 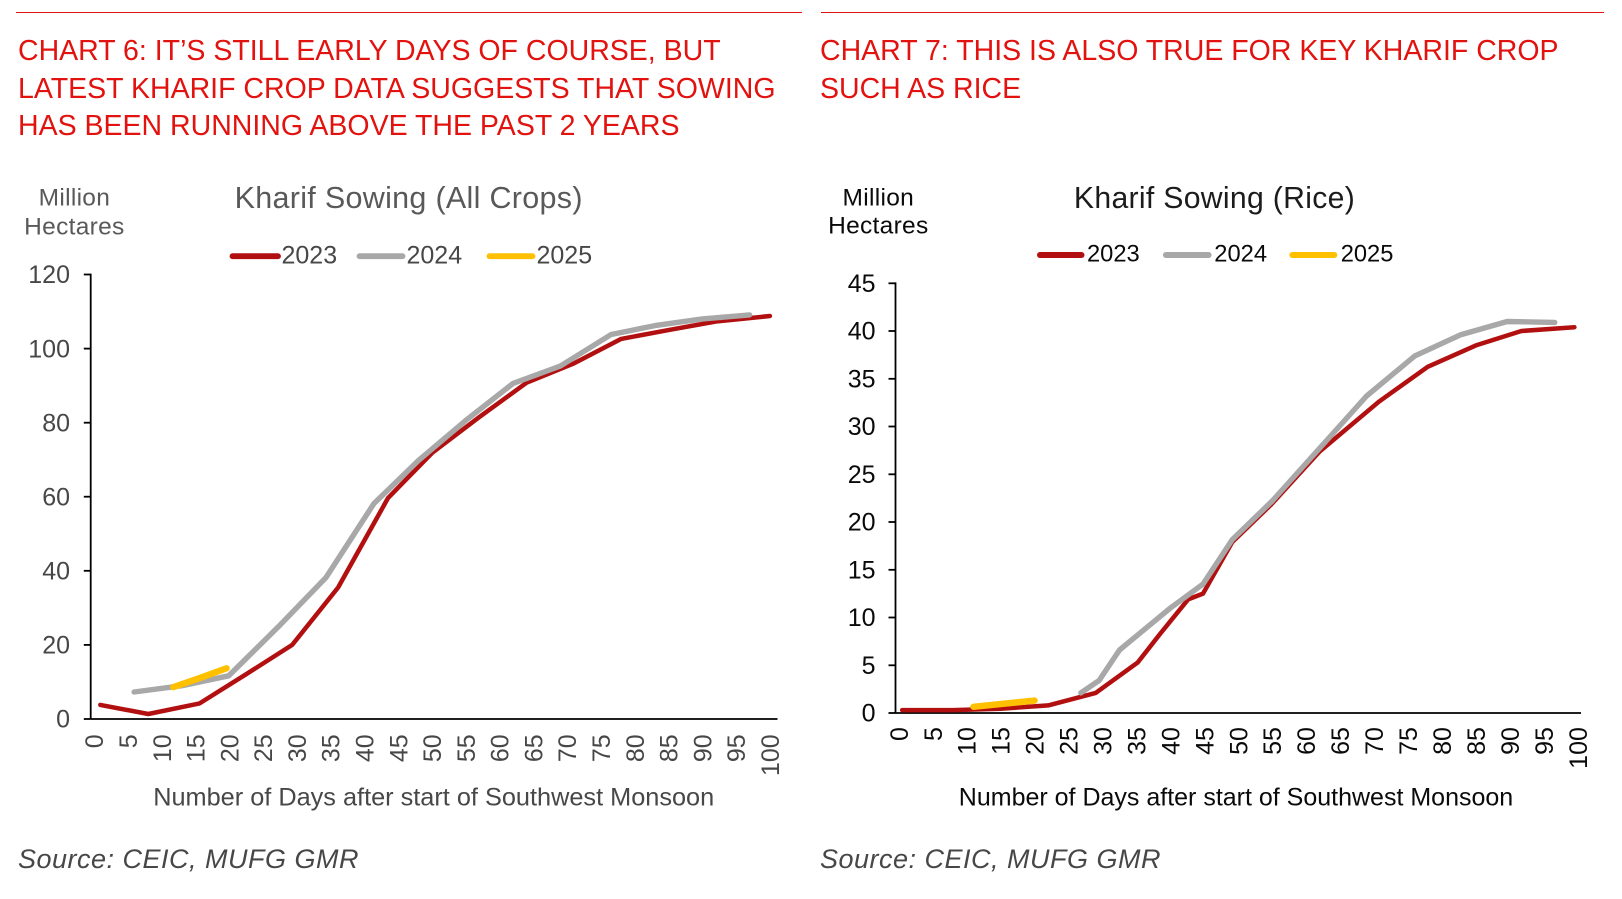 I want to click on svg-text: Kharif Sowing (All Crops), so click(x=409, y=198).